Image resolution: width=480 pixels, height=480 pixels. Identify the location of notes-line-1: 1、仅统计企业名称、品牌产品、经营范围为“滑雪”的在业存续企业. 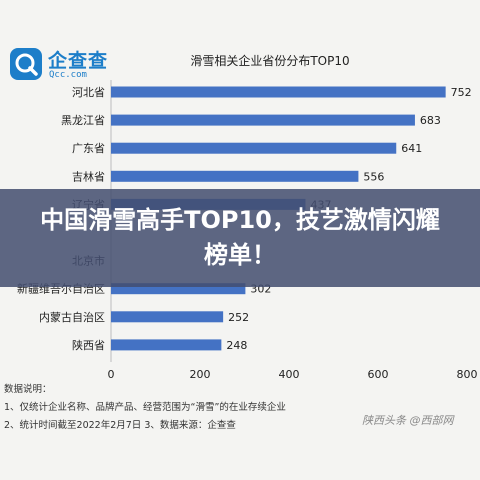
(145, 407).